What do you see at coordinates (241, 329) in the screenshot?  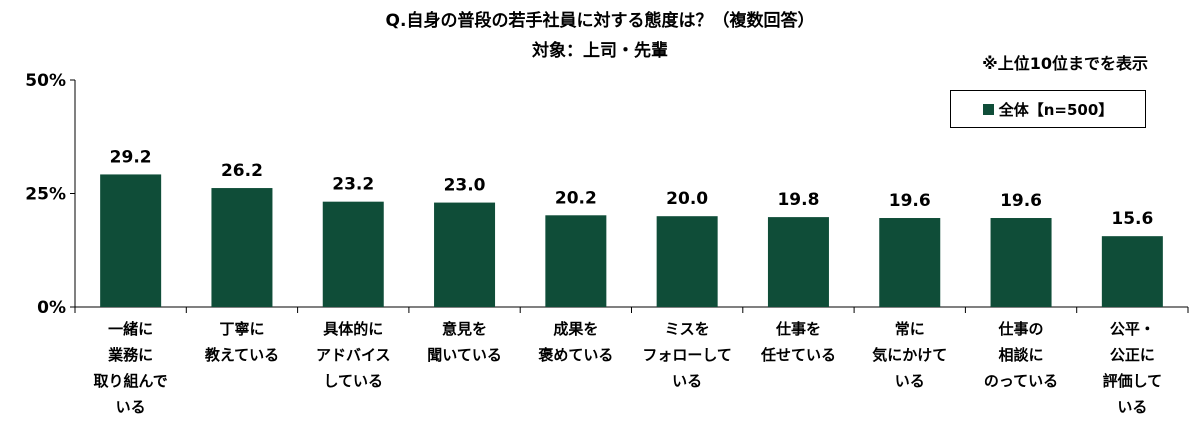 I see `category-label: 丁寧に` at bounding box center [241, 329].